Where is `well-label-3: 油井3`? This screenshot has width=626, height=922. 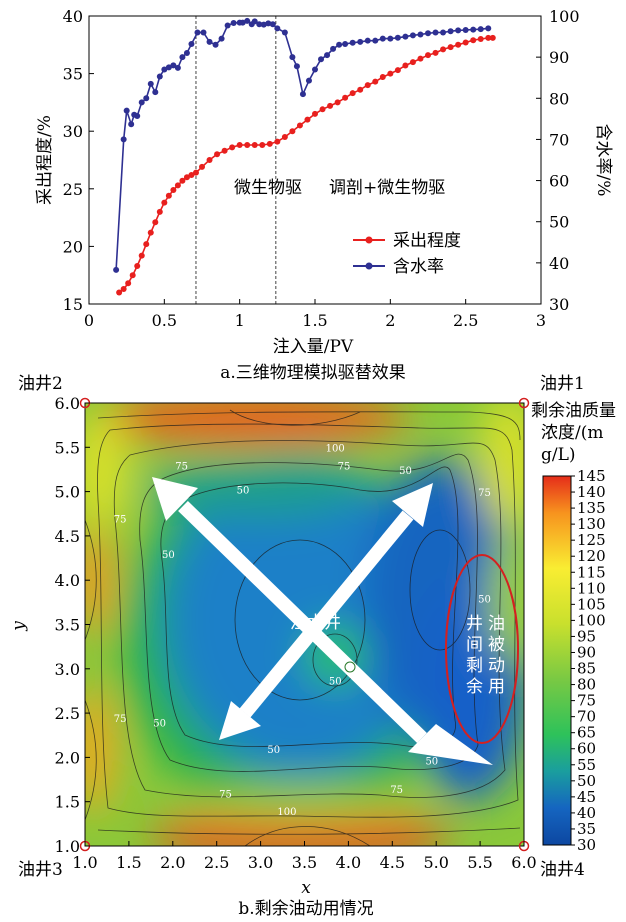 well-label-3: 油井3 is located at coordinates (40, 870).